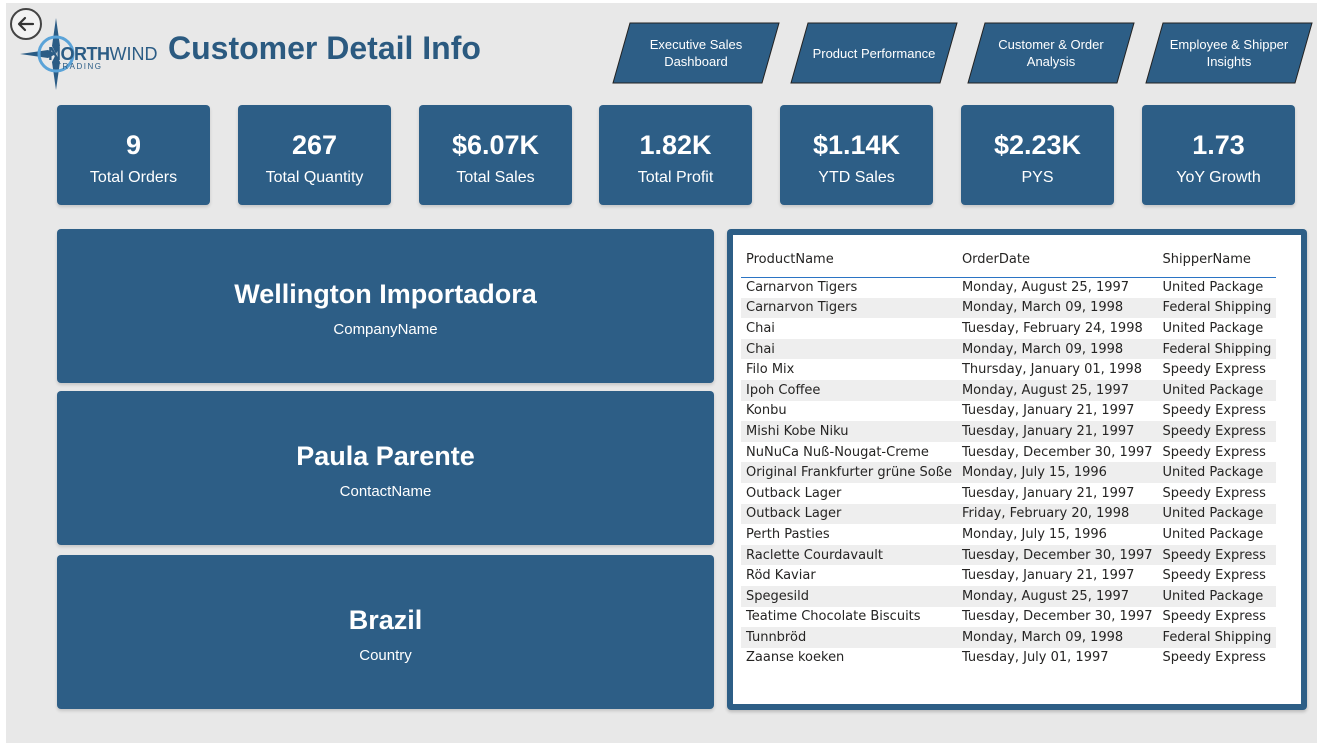  Describe the element at coordinates (849, 431) in the screenshot. I see `cell-productname: Mishi Kobe Niku` at that location.